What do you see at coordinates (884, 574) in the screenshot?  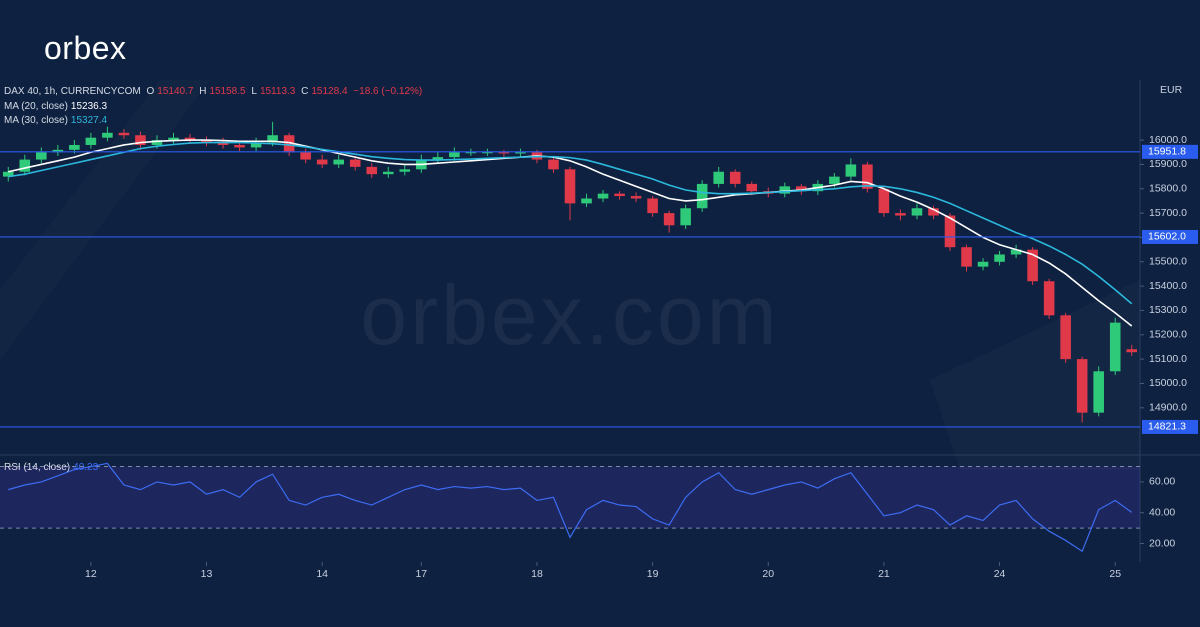 I see `x-tick-label: 21` at bounding box center [884, 574].